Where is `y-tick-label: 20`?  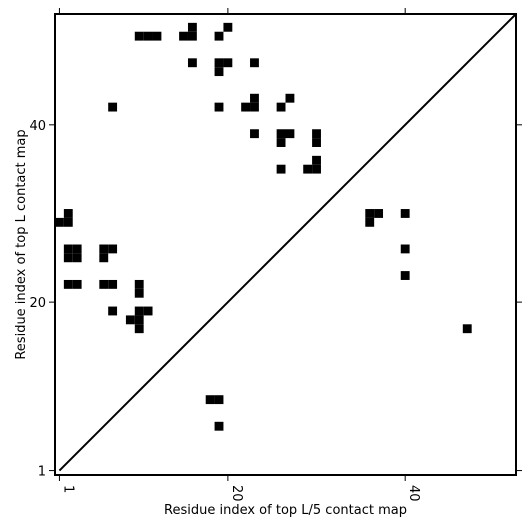 y-tick-label: 20 is located at coordinates (37, 303).